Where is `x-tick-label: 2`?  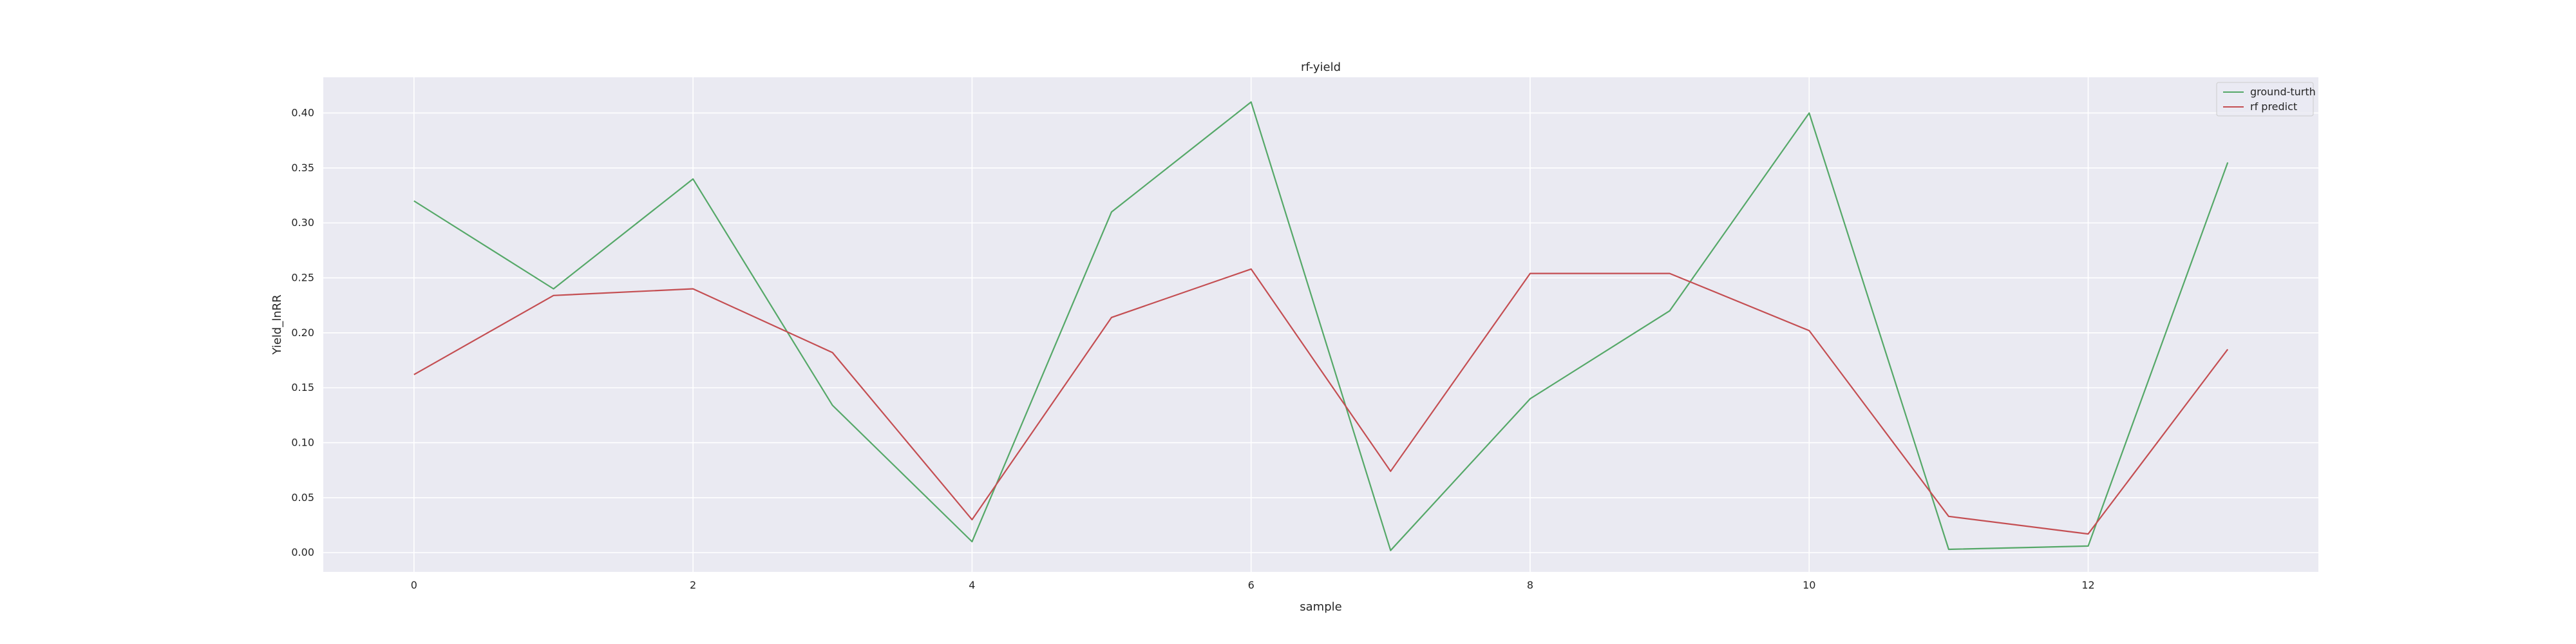 x-tick-label: 2 is located at coordinates (693, 585).